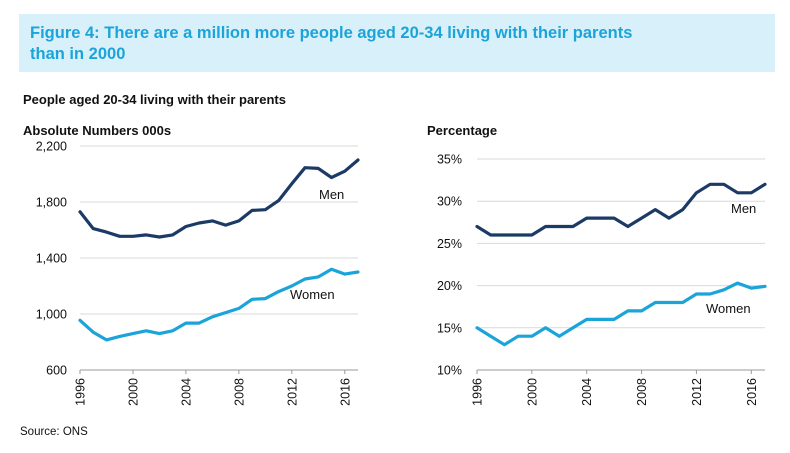 The height and width of the screenshot is (453, 790). I want to click on abs-y-tick-label: 2,200, so click(51, 147).